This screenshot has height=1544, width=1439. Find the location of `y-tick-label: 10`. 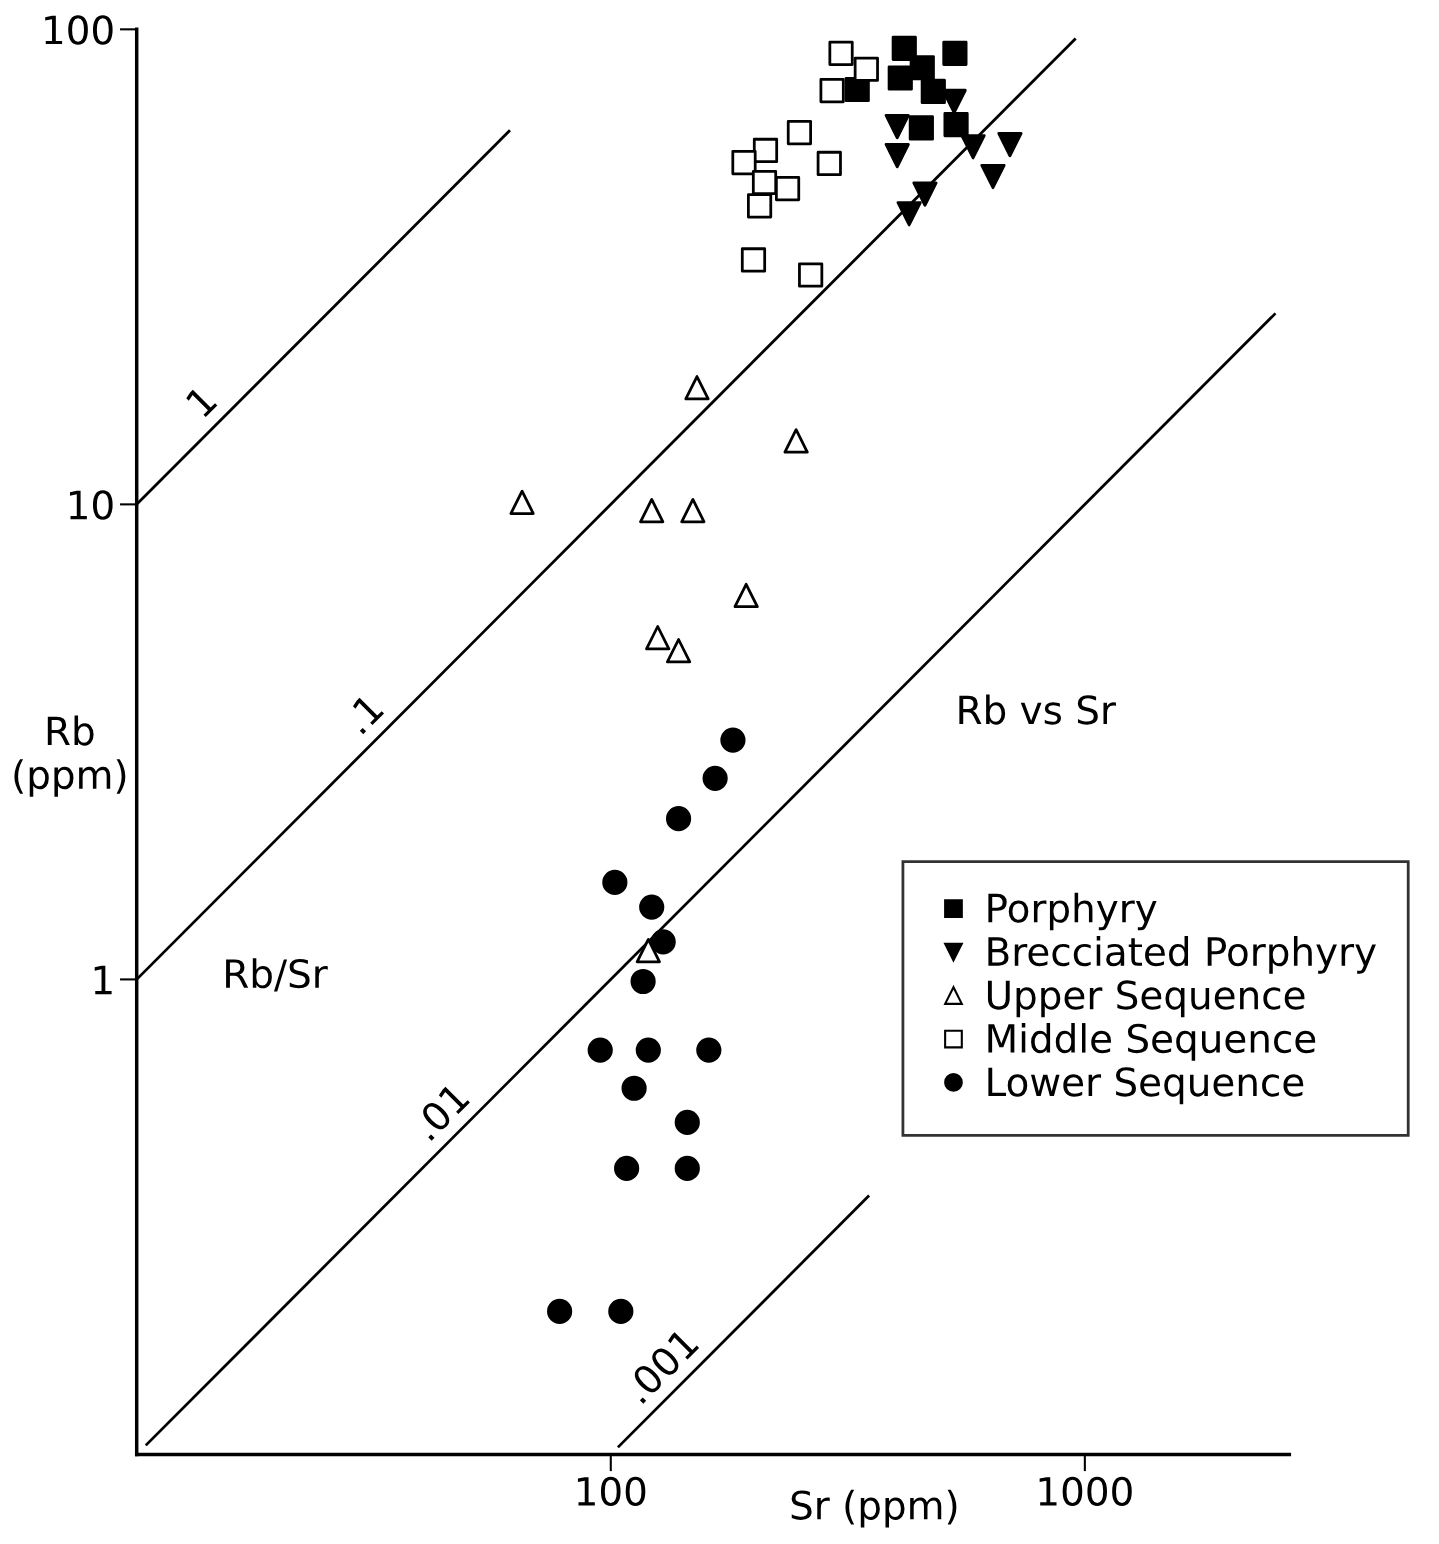

y-tick-label: 10 is located at coordinates (91, 505).